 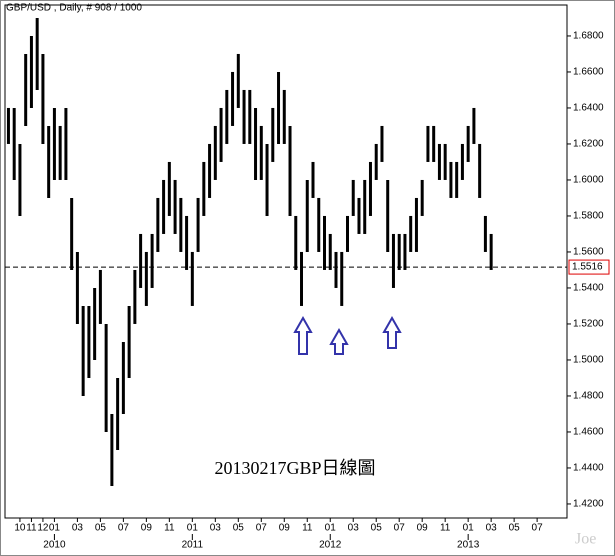 I want to click on last-price-label: 1.5516, so click(x=587, y=267).